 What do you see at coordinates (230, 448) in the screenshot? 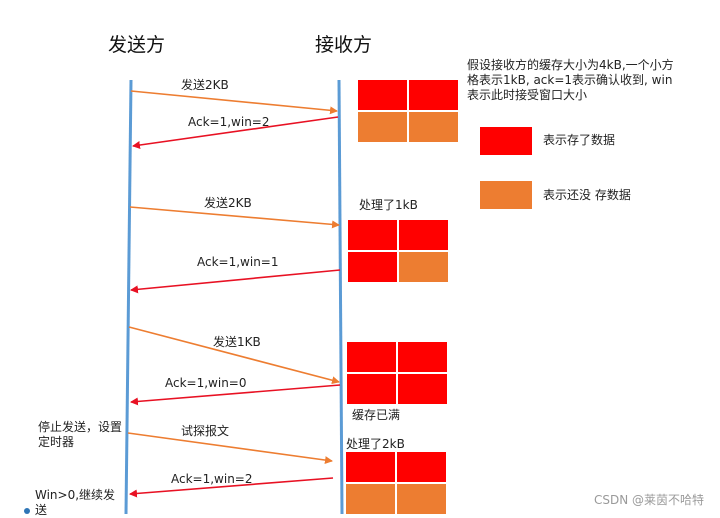
I see `probe-arrow` at bounding box center [230, 448].